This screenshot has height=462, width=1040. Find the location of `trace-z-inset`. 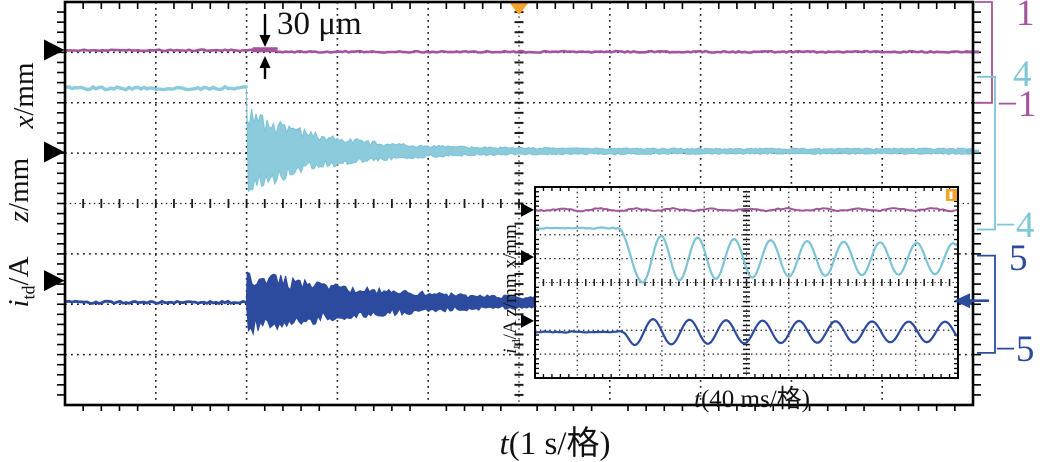

trace-z-inset is located at coordinates (746, 255).